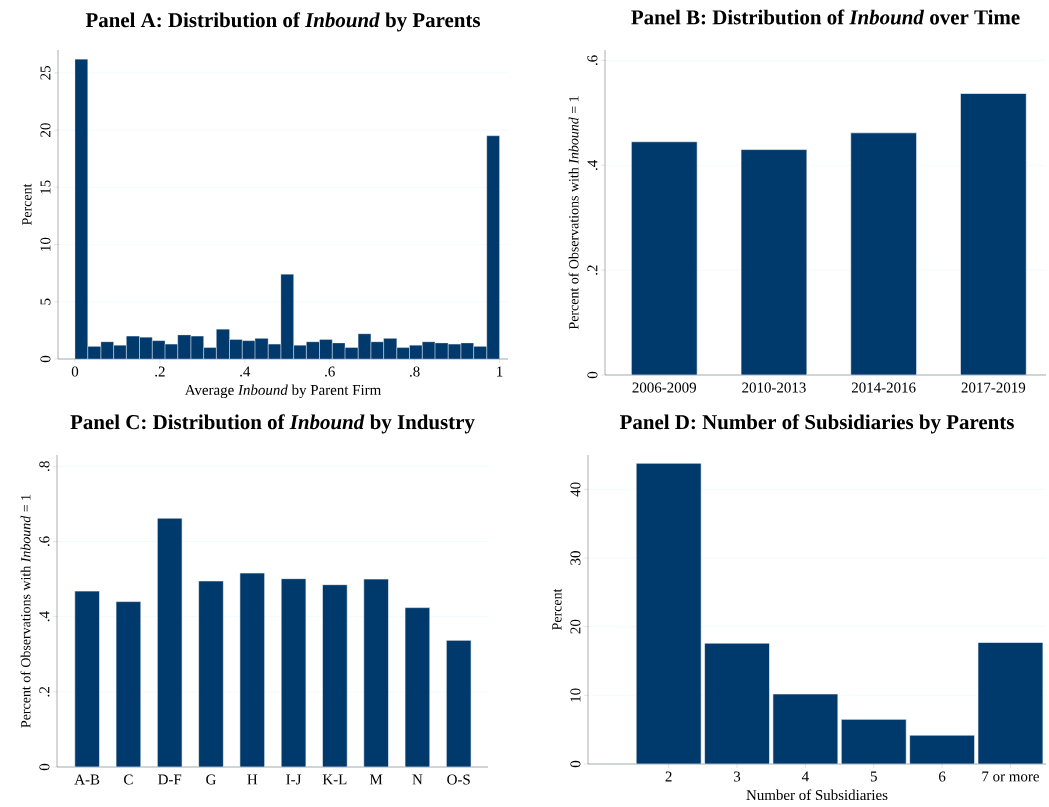 Image resolution: width=1049 pixels, height=807 pixels. What do you see at coordinates (816, 424) in the screenshot?
I see `chart-title: Panel D: Number of Subsidiaries by Parents` at bounding box center [816, 424].